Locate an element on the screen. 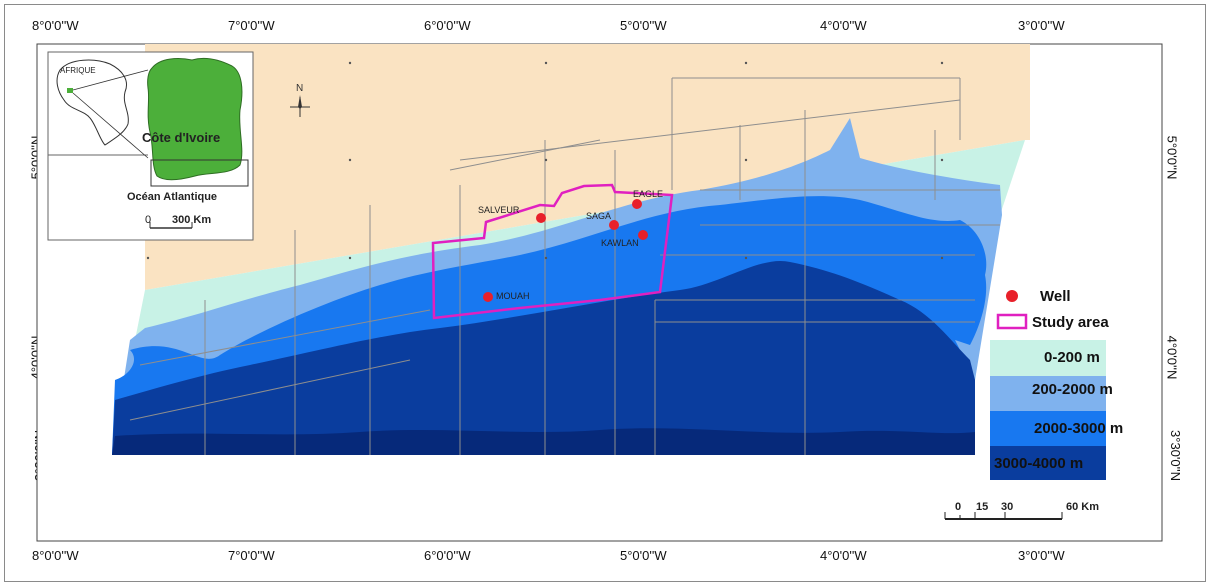 Image resolution: width=1212 pixels, height=587 pixels. coord-bottom-6w: 6°0'0''W is located at coordinates (447, 555).